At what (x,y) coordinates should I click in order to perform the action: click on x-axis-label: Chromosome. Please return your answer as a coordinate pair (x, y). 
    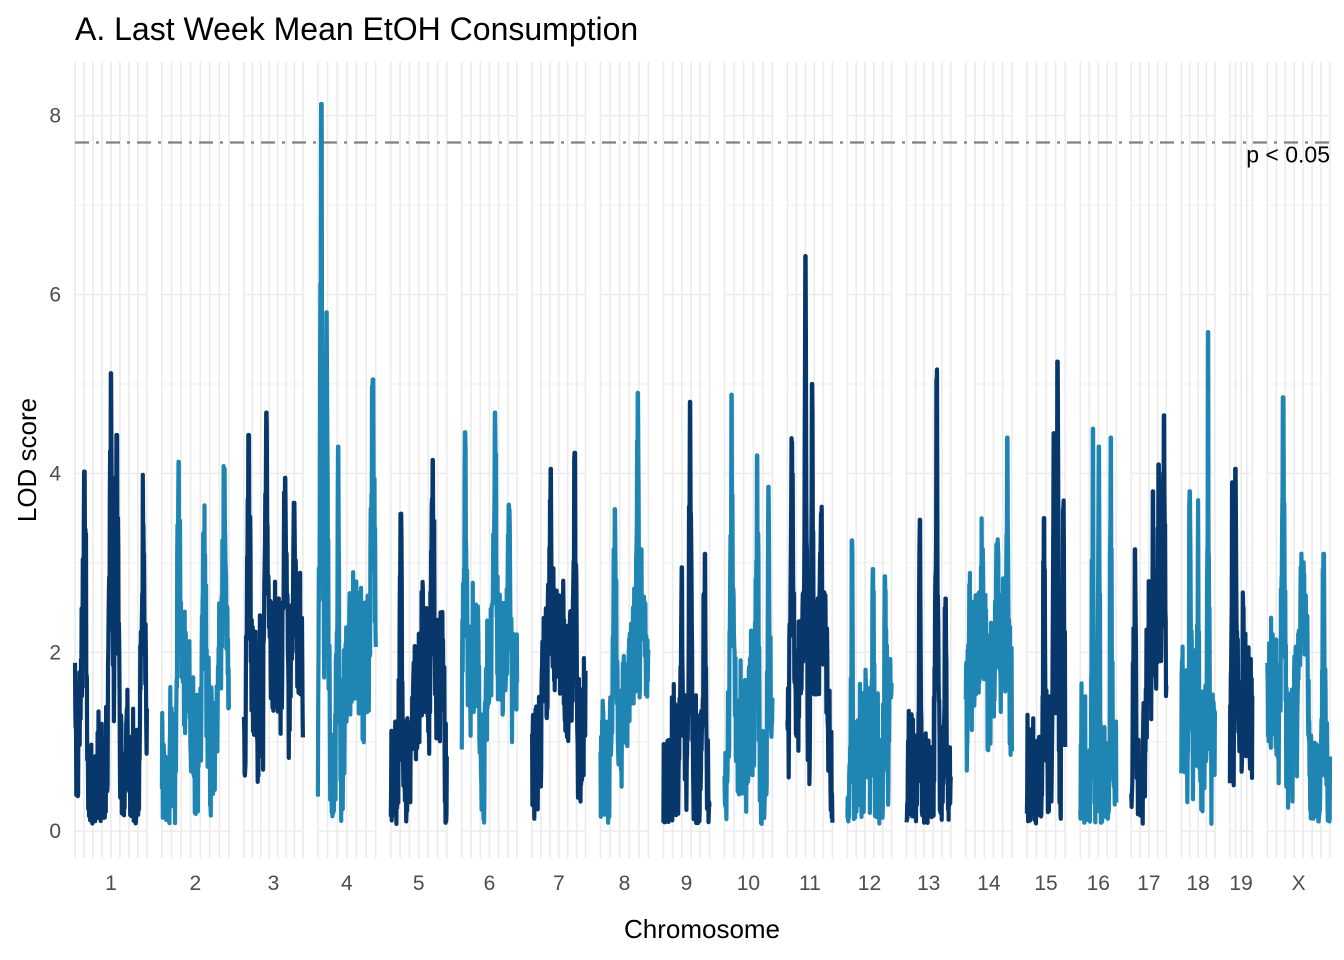
    Looking at the image, I should click on (702, 929).